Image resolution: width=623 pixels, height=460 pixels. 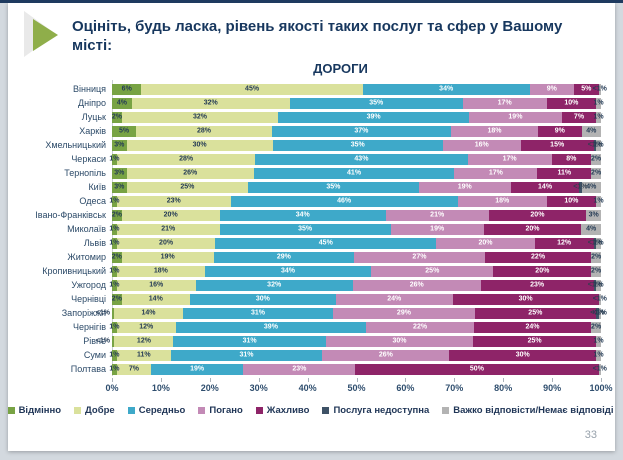 I want to click on bar-row: Львів 1% 20% 45% 20% 12% <1% 1%, so click(x=312, y=243).